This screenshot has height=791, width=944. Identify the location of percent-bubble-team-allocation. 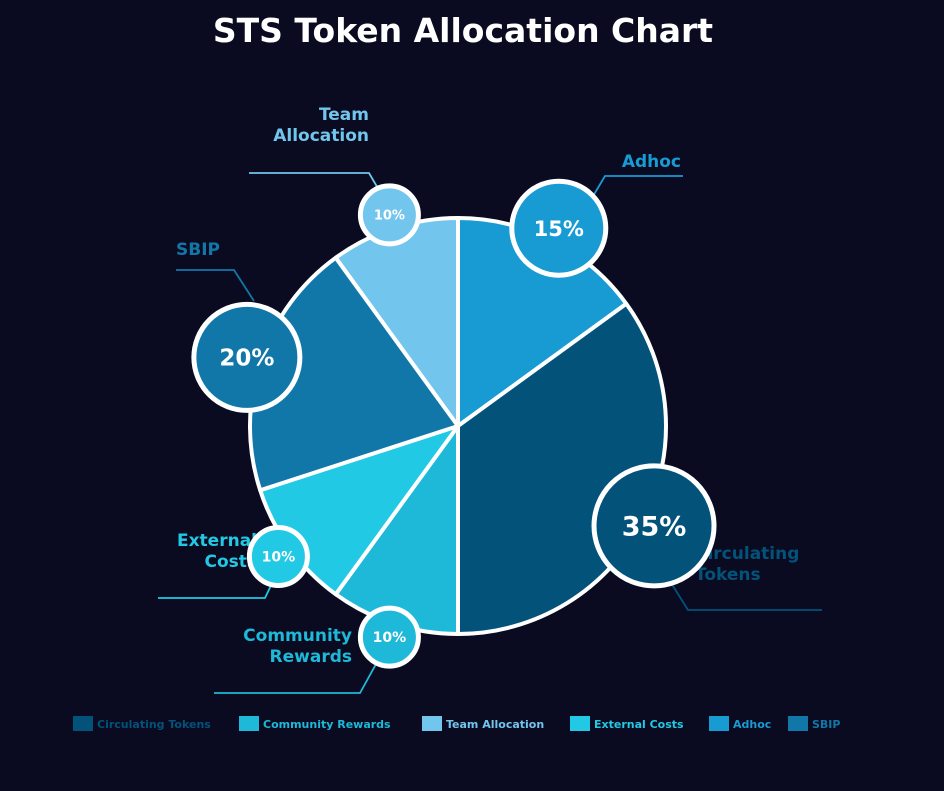
(389, 215).